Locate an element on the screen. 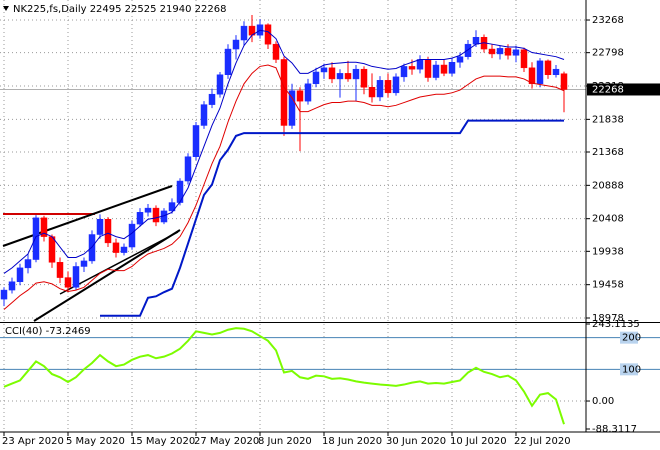 This screenshot has height=450, width=660. y-tick-label: 23268 is located at coordinates (608, 20).